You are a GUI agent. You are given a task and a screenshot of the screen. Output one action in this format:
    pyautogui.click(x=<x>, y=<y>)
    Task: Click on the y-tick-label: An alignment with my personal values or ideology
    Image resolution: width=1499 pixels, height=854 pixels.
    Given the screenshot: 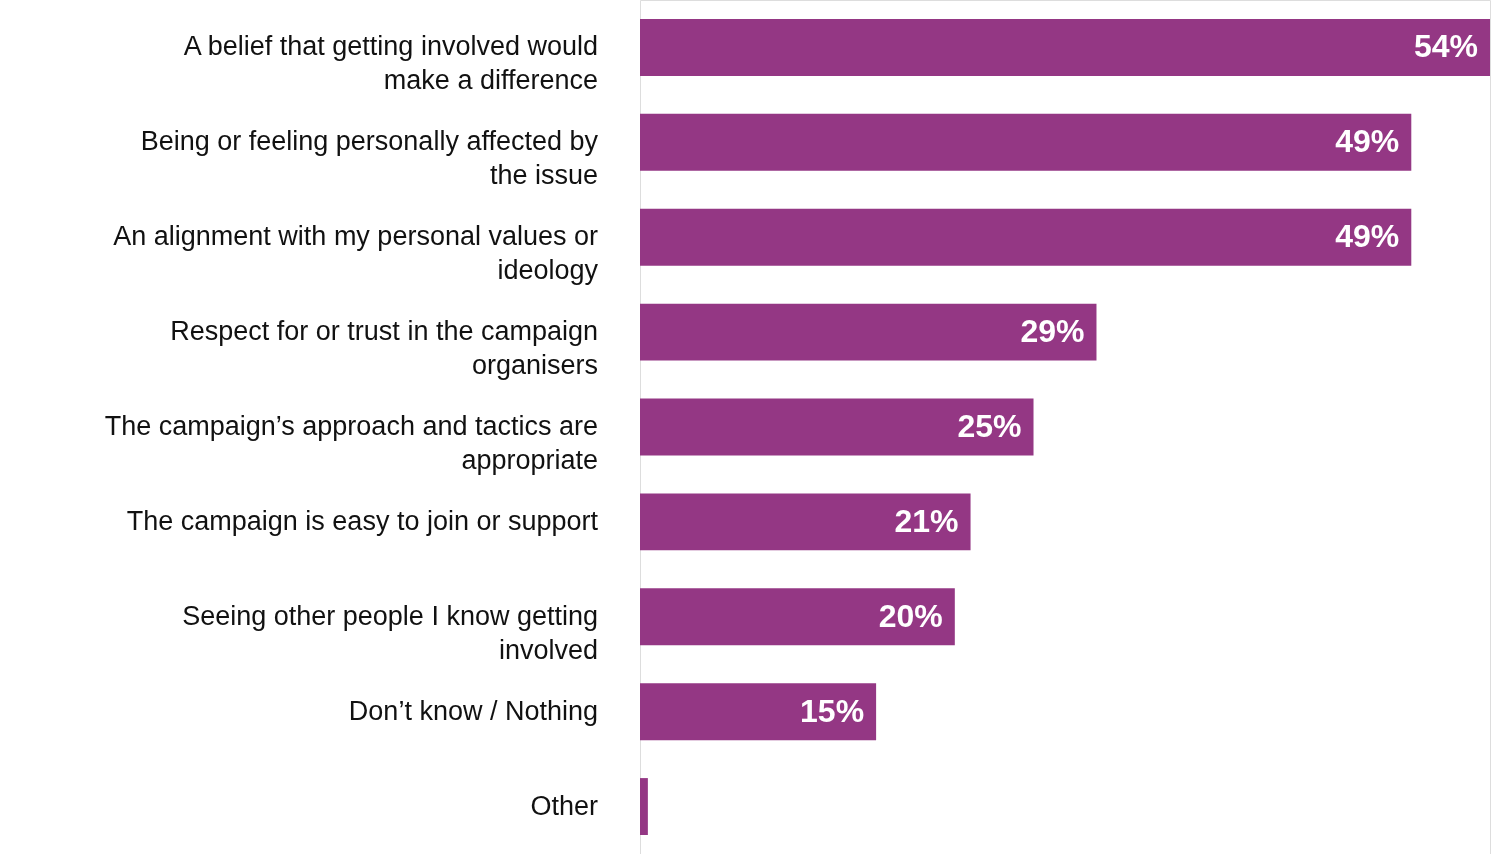 What is the action you would take?
    pyautogui.click(x=356, y=253)
    